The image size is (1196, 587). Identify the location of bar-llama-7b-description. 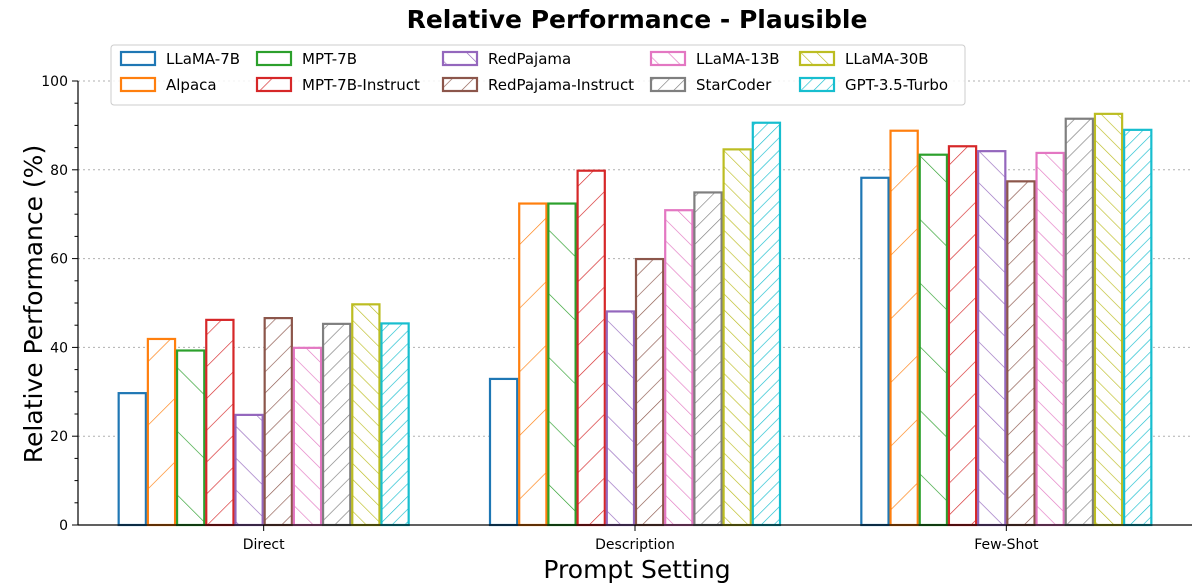
(503, 452).